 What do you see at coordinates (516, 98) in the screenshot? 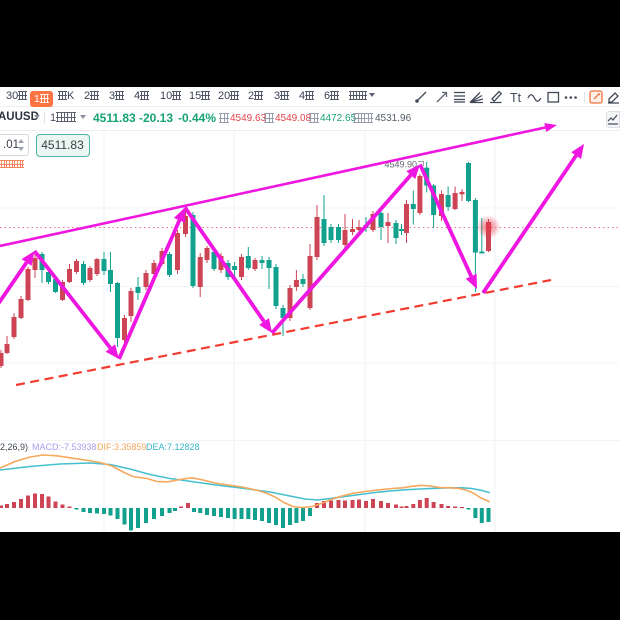
I see `svg-text: Tt` at bounding box center [516, 98].